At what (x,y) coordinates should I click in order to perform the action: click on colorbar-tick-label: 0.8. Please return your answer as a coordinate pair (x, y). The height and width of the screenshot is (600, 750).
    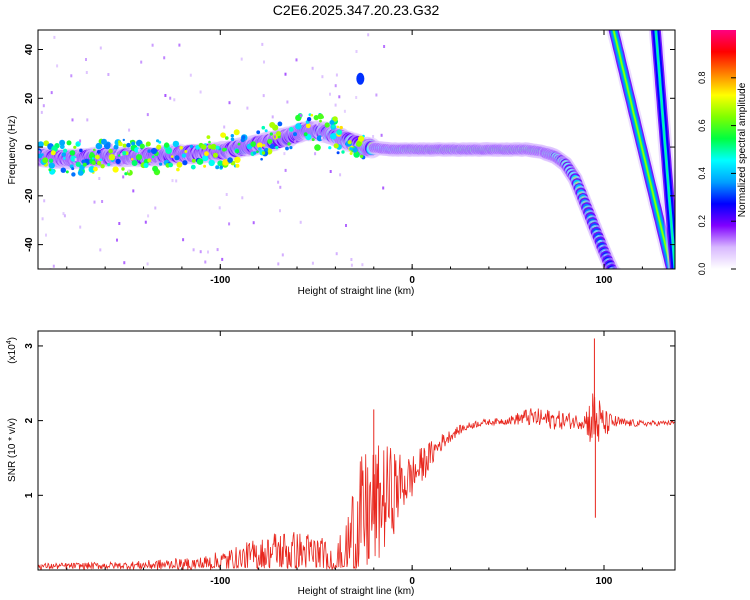
    Looking at the image, I should click on (702, 78).